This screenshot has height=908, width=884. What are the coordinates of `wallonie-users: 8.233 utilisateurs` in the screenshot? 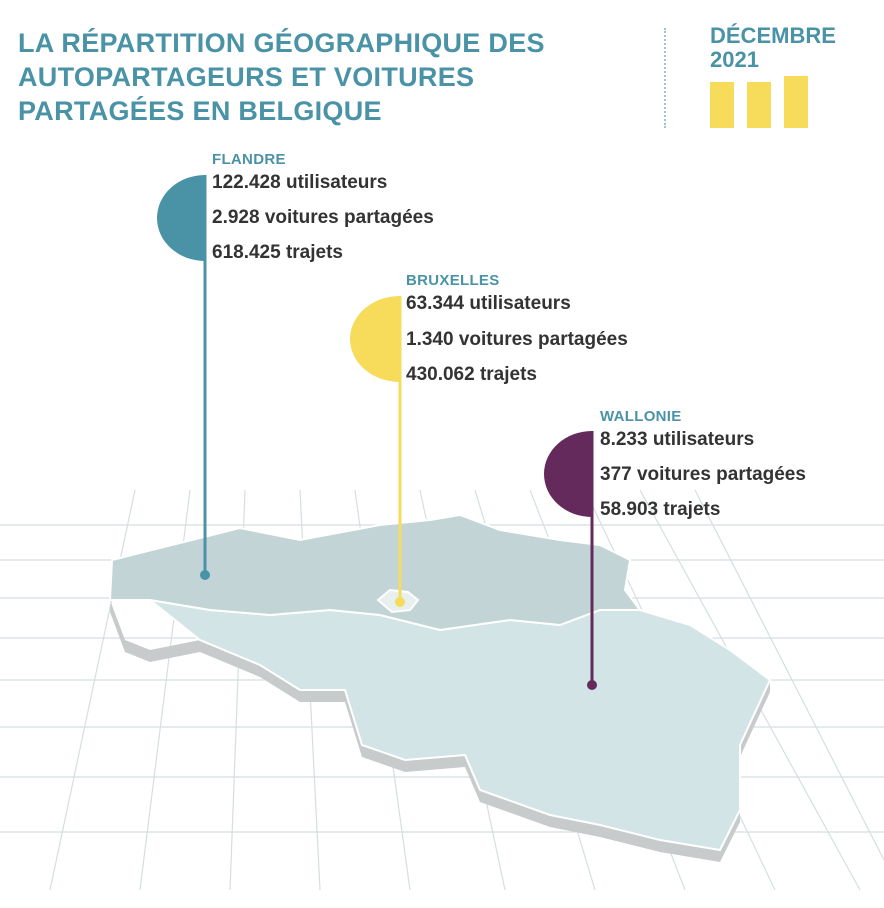 It's located at (677, 439).